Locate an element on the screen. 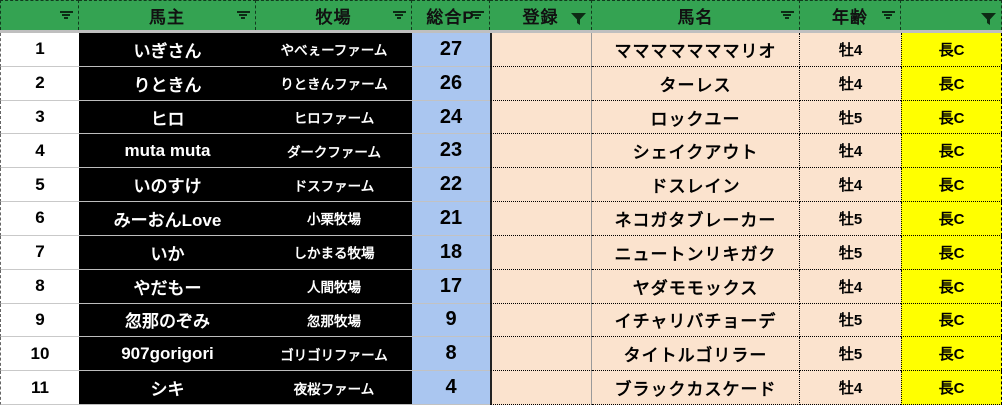 The image size is (1002, 408). farm-cell: りときんファーム is located at coordinates (334, 83).